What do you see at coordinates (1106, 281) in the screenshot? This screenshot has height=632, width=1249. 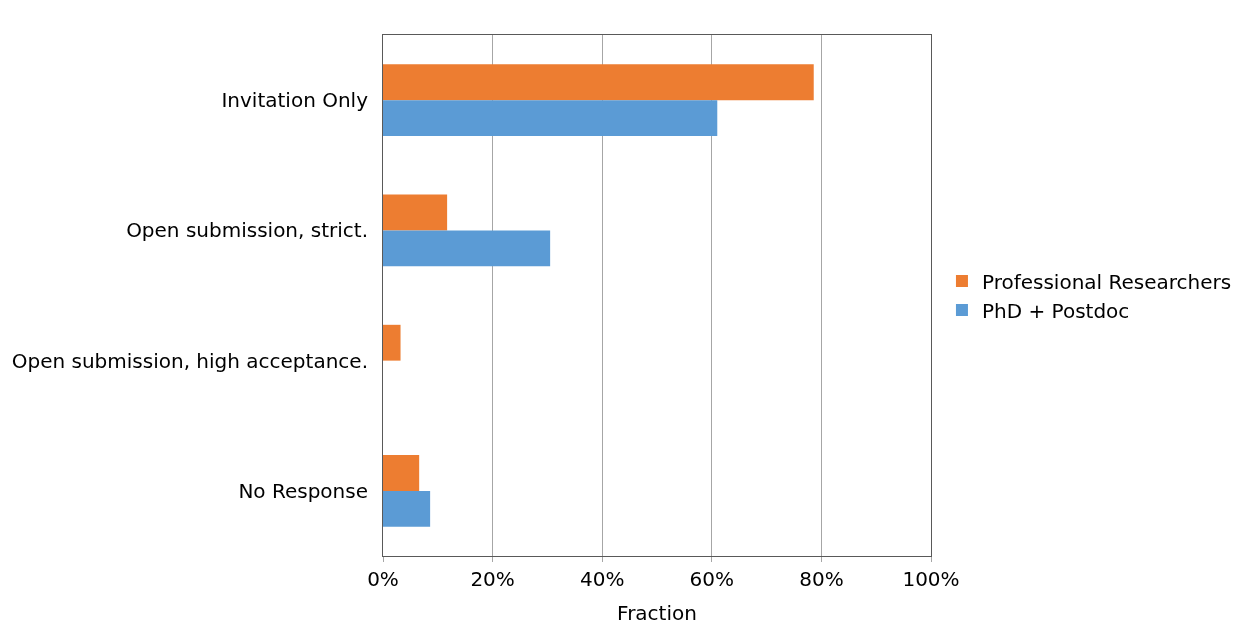 I see `legend-label: Professional Researchers` at bounding box center [1106, 281].